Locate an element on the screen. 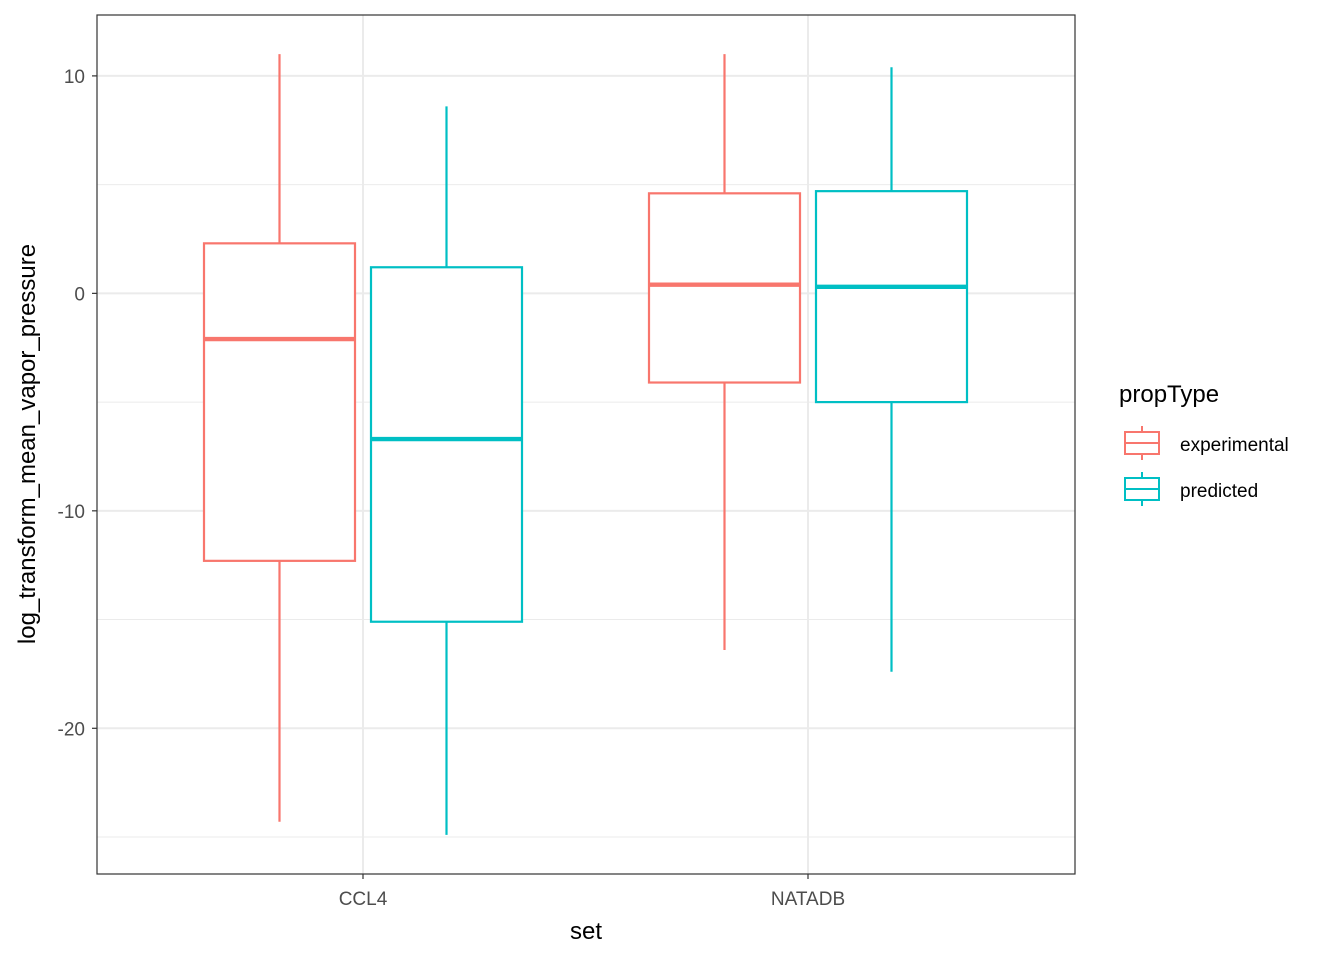 The height and width of the screenshot is (960, 1344). box-experimental-CCL4 is located at coordinates (279, 438).